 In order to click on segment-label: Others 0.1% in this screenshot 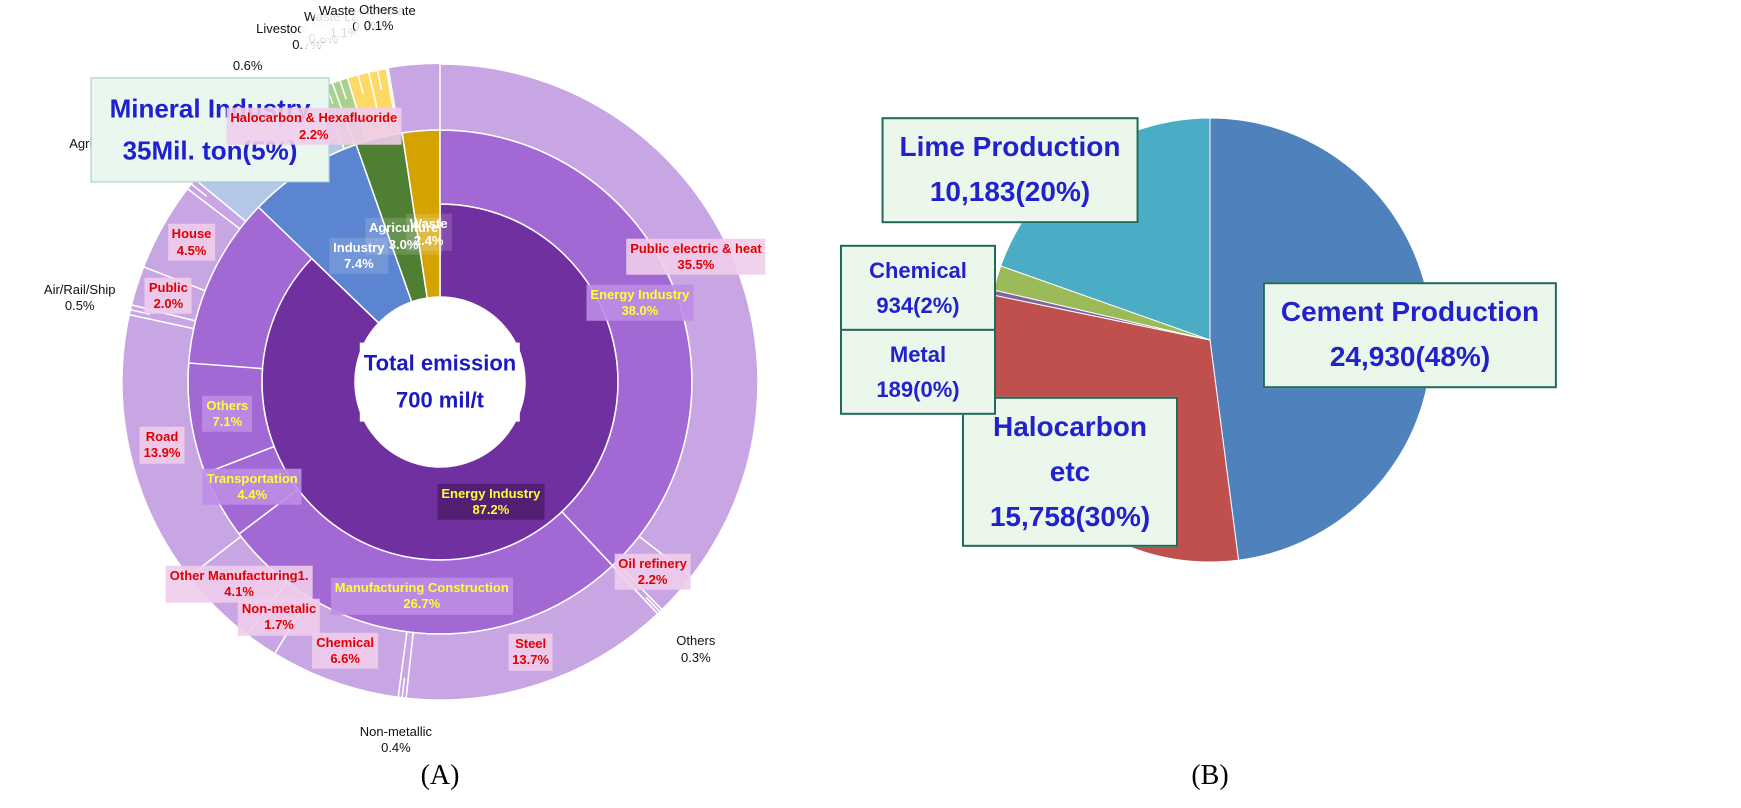, I will do `click(379, 18)`.